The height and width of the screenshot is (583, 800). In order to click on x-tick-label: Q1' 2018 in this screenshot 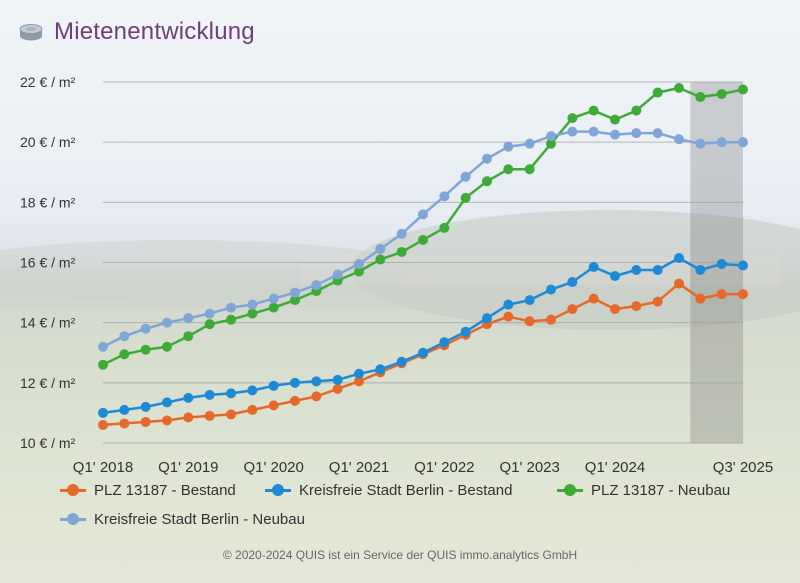, I will do `click(103, 467)`.